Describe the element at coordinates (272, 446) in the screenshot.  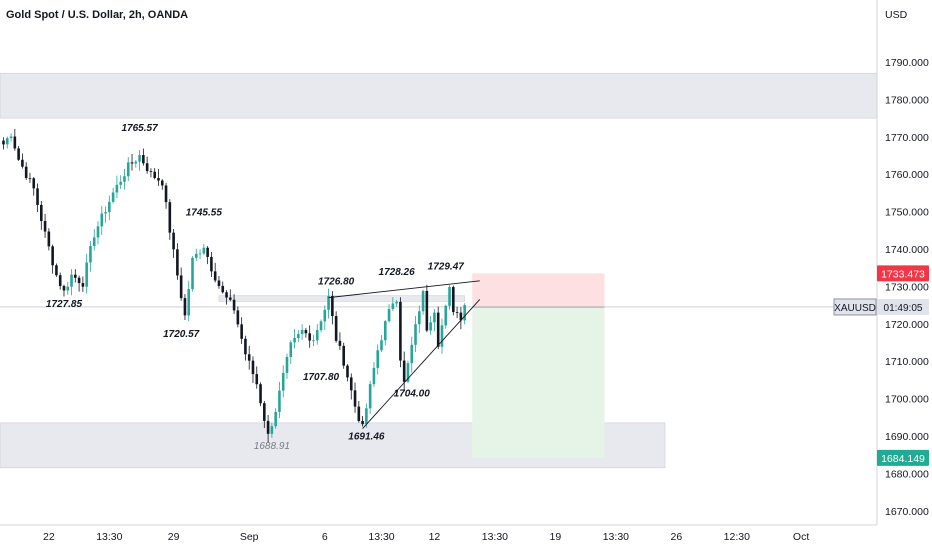
I see `price-annotation-low: 1688.91` at that location.